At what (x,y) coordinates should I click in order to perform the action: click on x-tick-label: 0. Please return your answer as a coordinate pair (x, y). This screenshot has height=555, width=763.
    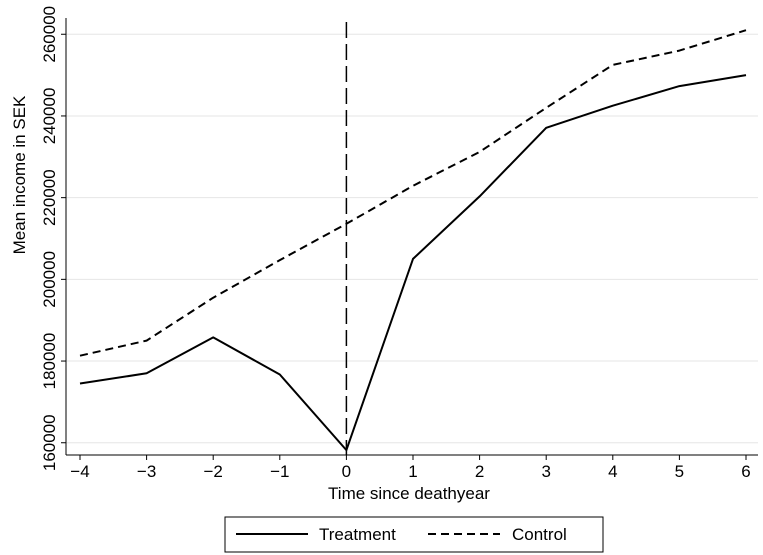
    Looking at the image, I should click on (346, 471).